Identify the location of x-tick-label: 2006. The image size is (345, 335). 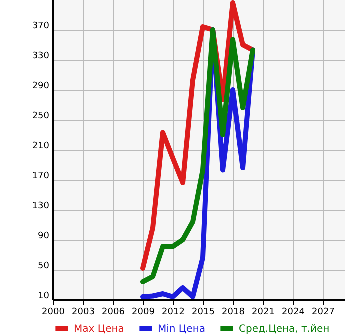
(114, 313).